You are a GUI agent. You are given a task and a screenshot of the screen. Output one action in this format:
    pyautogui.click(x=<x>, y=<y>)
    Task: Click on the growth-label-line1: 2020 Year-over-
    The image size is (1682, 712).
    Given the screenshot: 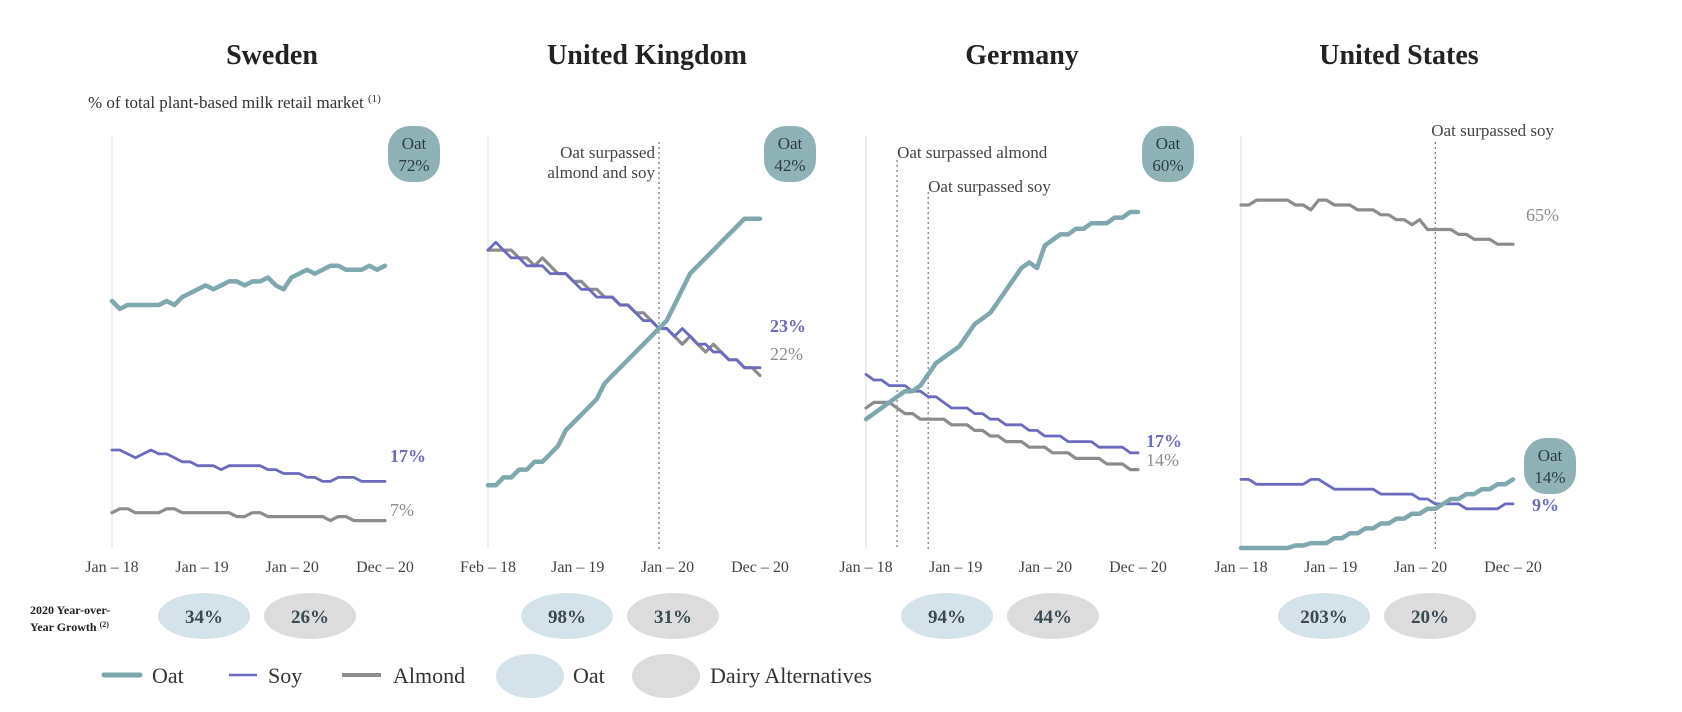 What is the action you would take?
    pyautogui.click(x=70, y=610)
    